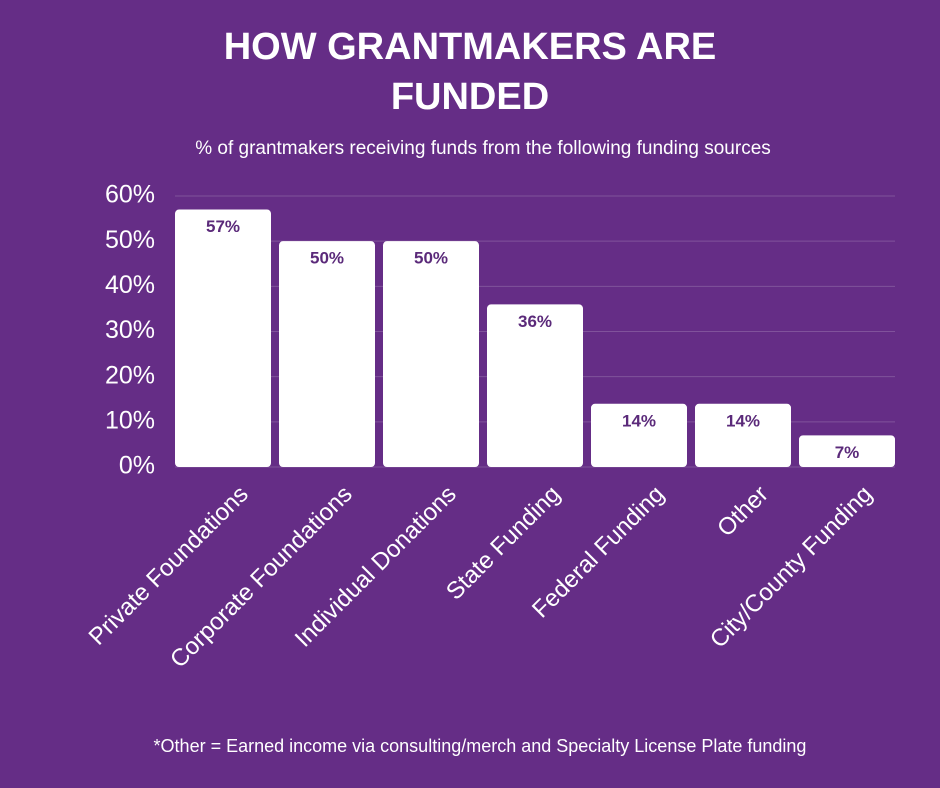  Describe the element at coordinates (130, 330) in the screenshot. I see `y-tick-label: 30%` at that location.